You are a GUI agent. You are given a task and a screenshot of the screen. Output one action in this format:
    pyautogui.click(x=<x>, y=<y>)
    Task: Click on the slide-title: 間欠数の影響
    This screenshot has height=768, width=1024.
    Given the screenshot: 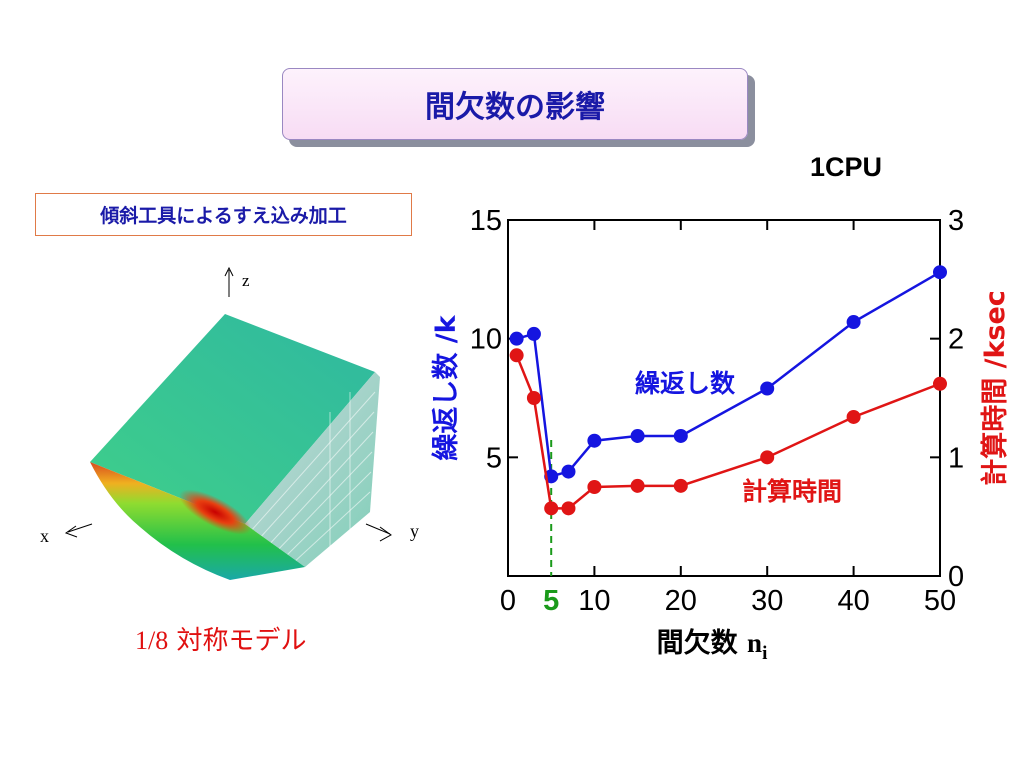 What is the action you would take?
    pyautogui.click(x=515, y=104)
    